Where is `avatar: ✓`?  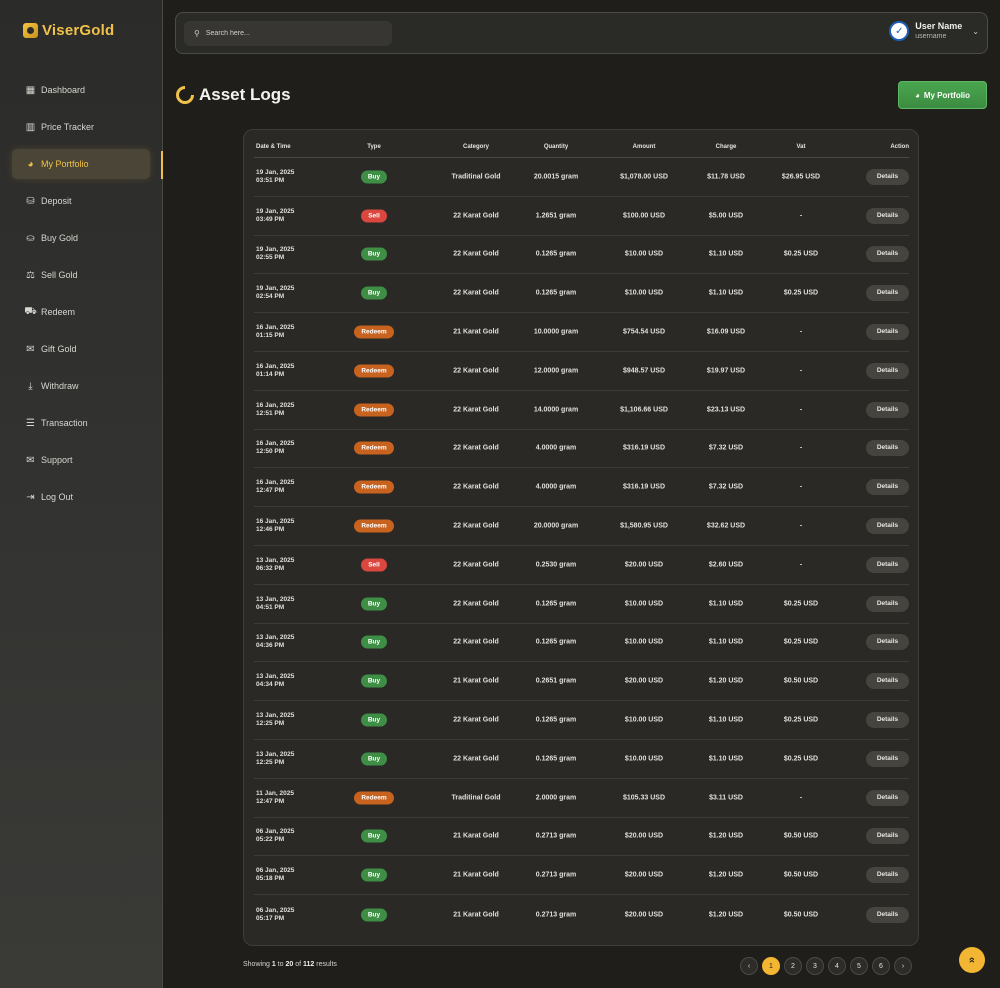
avatar: ✓ is located at coordinates (899, 31).